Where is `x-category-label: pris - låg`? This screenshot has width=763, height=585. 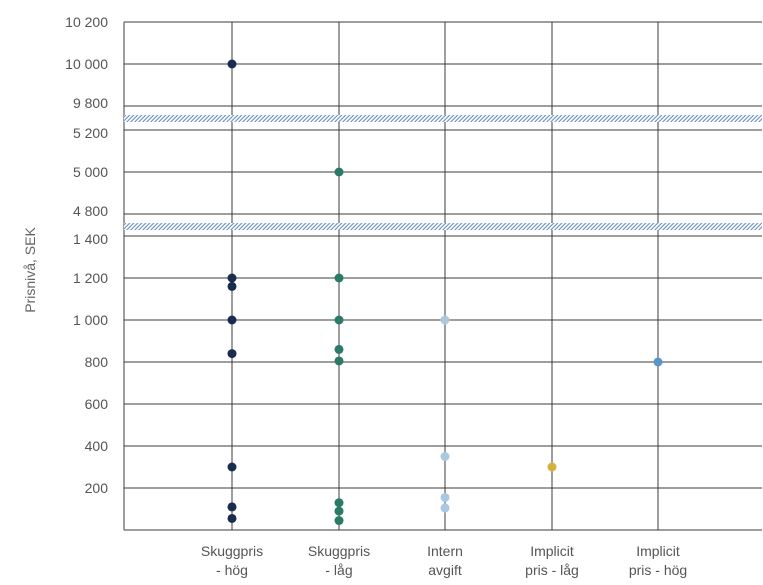
x-category-label: pris - låg is located at coordinates (552, 570).